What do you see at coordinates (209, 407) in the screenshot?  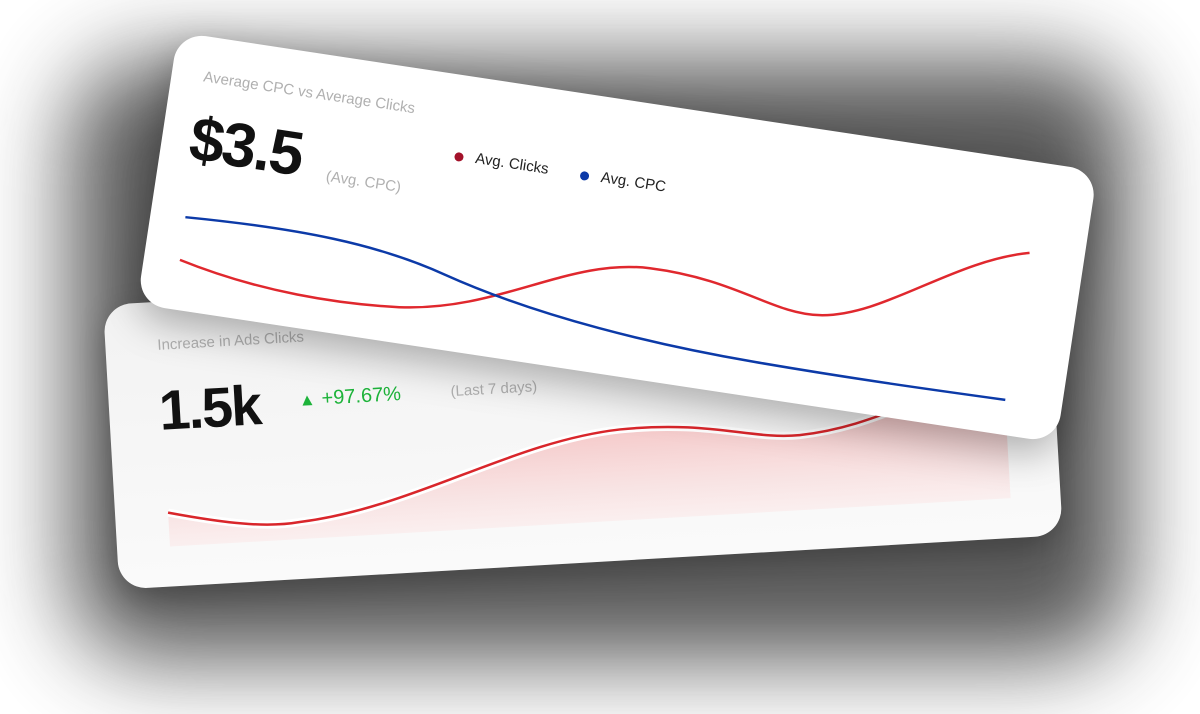 I see `big-value: 1.5k` at bounding box center [209, 407].